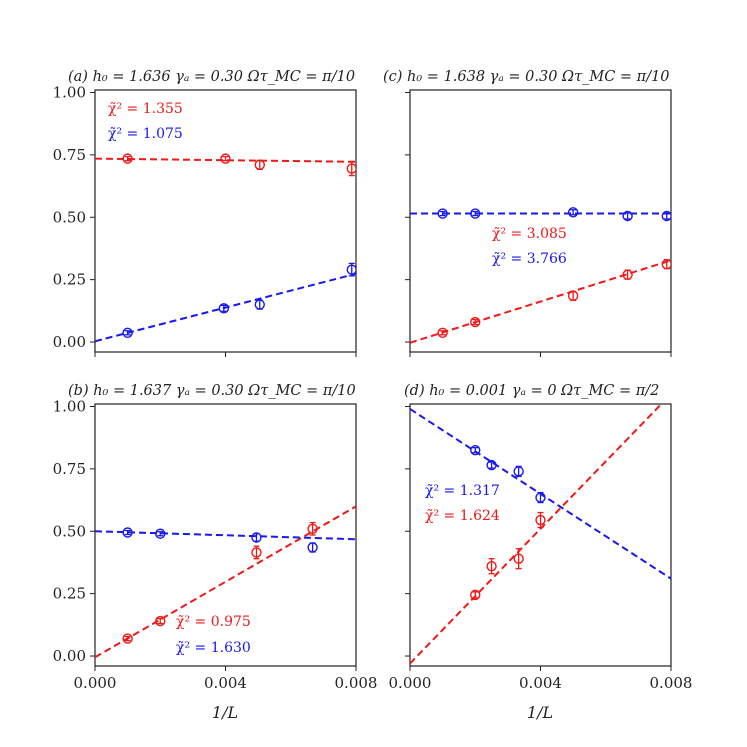  Describe the element at coordinates (540, 712) in the screenshot. I see `panel-d-x-label: 1/L` at that location.